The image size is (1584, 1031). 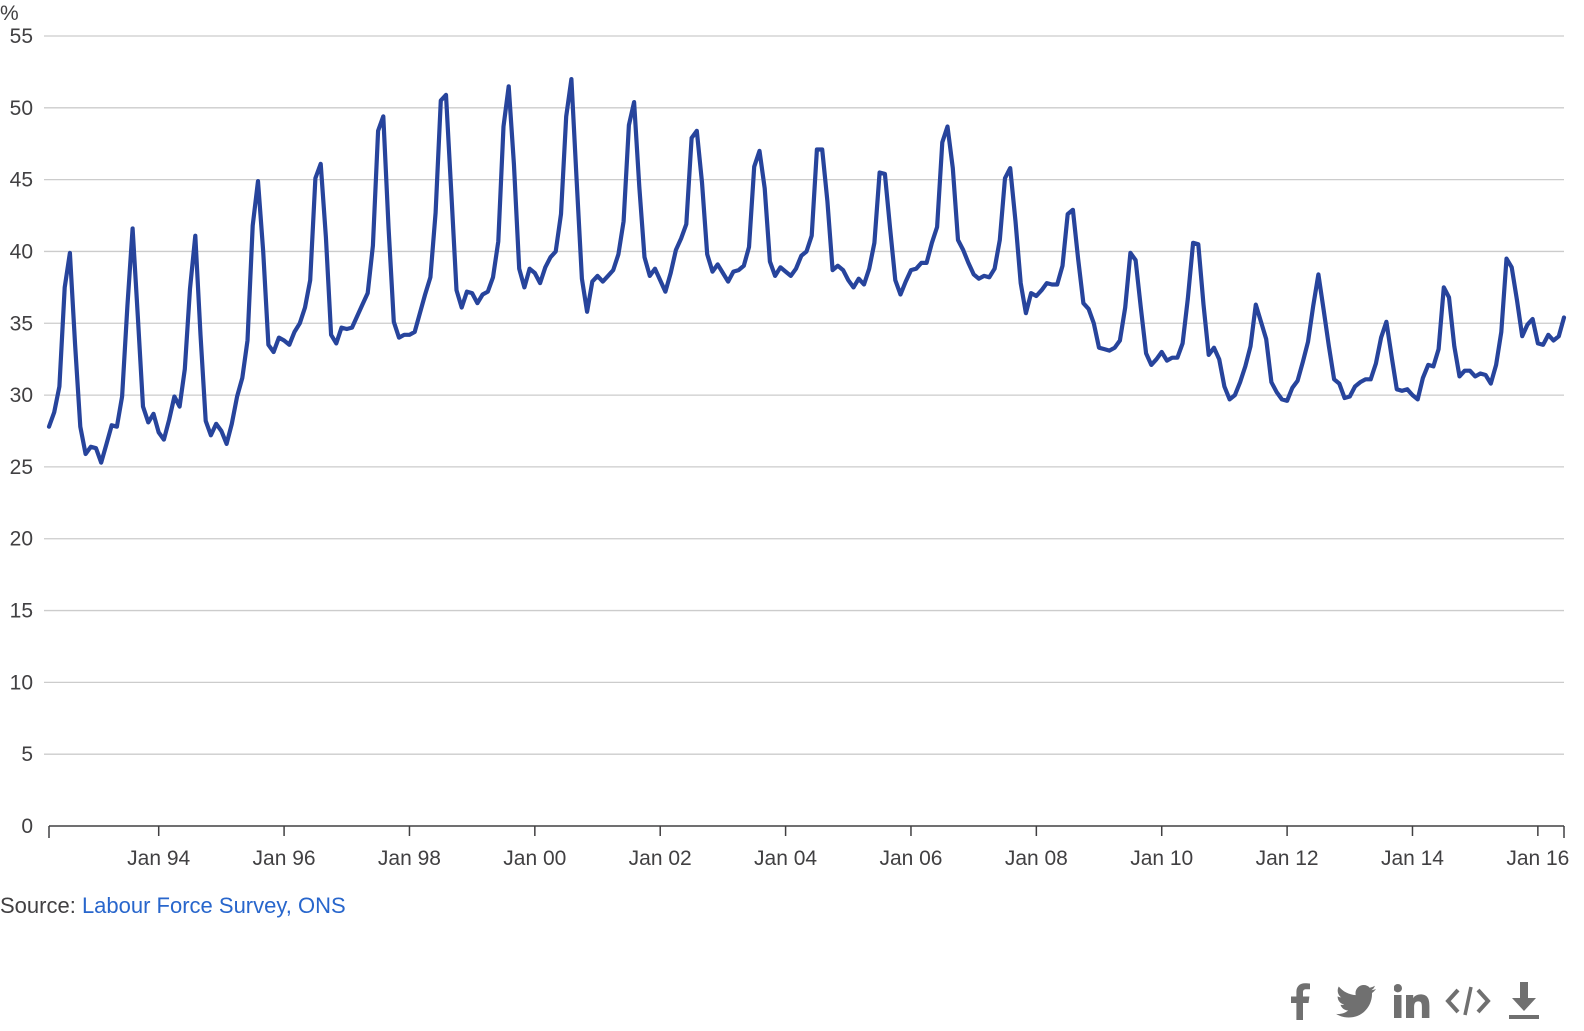 What do you see at coordinates (213, 905) in the screenshot?
I see `source-link: Labour Force Survey, ONS` at bounding box center [213, 905].